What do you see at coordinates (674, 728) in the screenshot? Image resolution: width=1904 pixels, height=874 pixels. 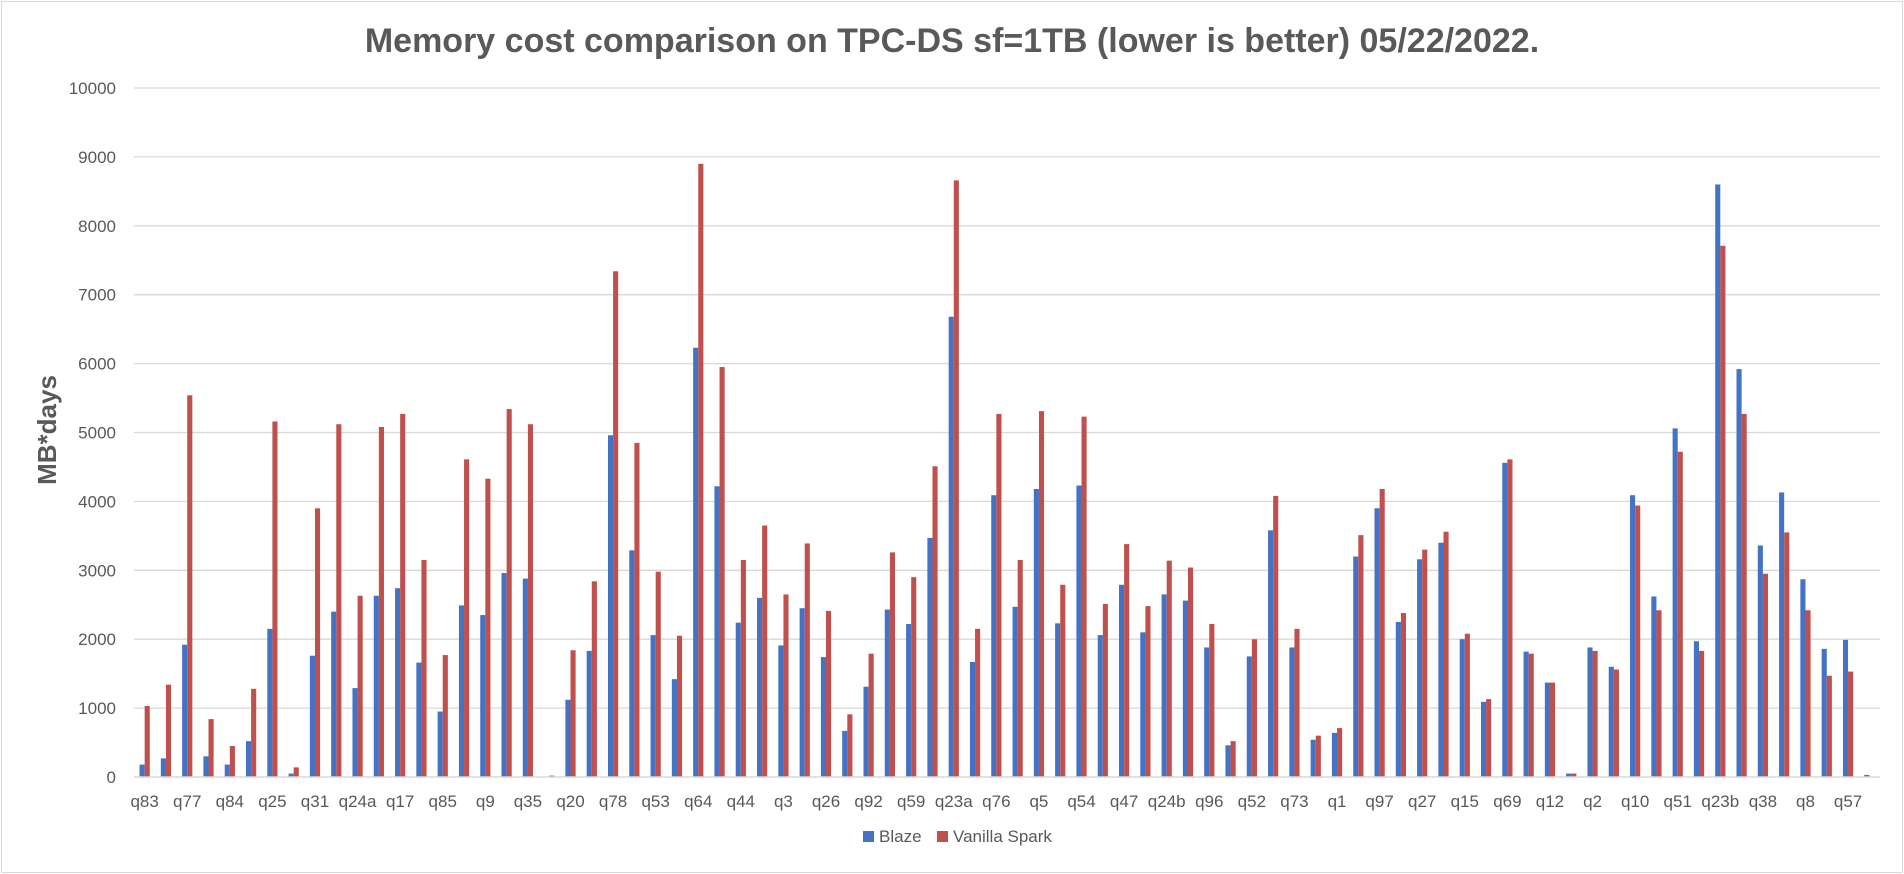 I see `bar-blaze-q67` at bounding box center [674, 728].